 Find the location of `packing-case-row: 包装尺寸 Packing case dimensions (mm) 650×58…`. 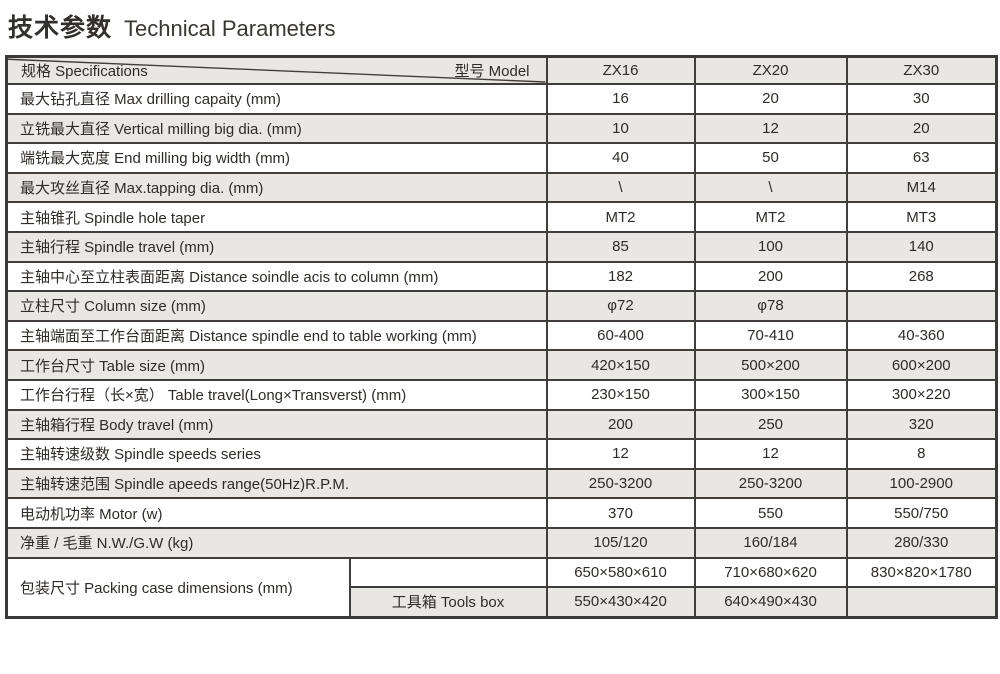

packing-case-row: 包装尺寸 Packing case dimensions (mm) 650×58… is located at coordinates (501, 587).